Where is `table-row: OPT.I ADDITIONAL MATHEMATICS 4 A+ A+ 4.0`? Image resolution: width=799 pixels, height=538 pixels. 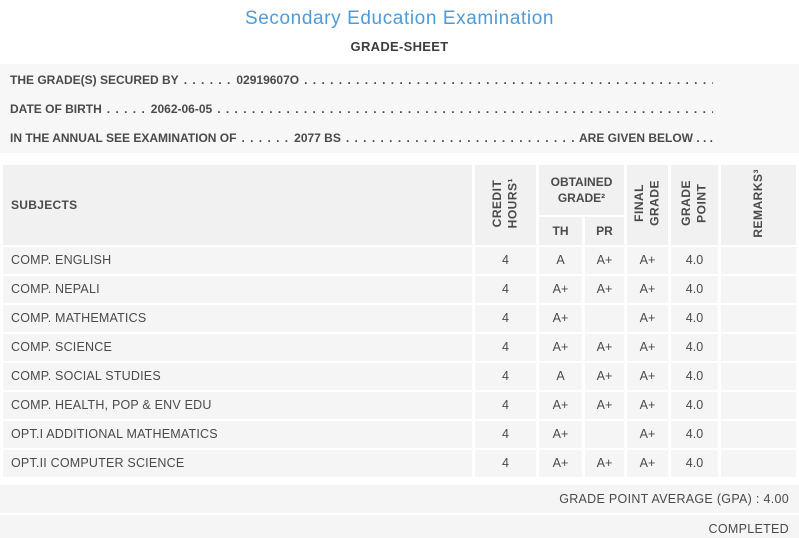
table-row: OPT.I ADDITIONAL MATHEMATICS 4 A+ A+ 4.0 is located at coordinates (399, 434).